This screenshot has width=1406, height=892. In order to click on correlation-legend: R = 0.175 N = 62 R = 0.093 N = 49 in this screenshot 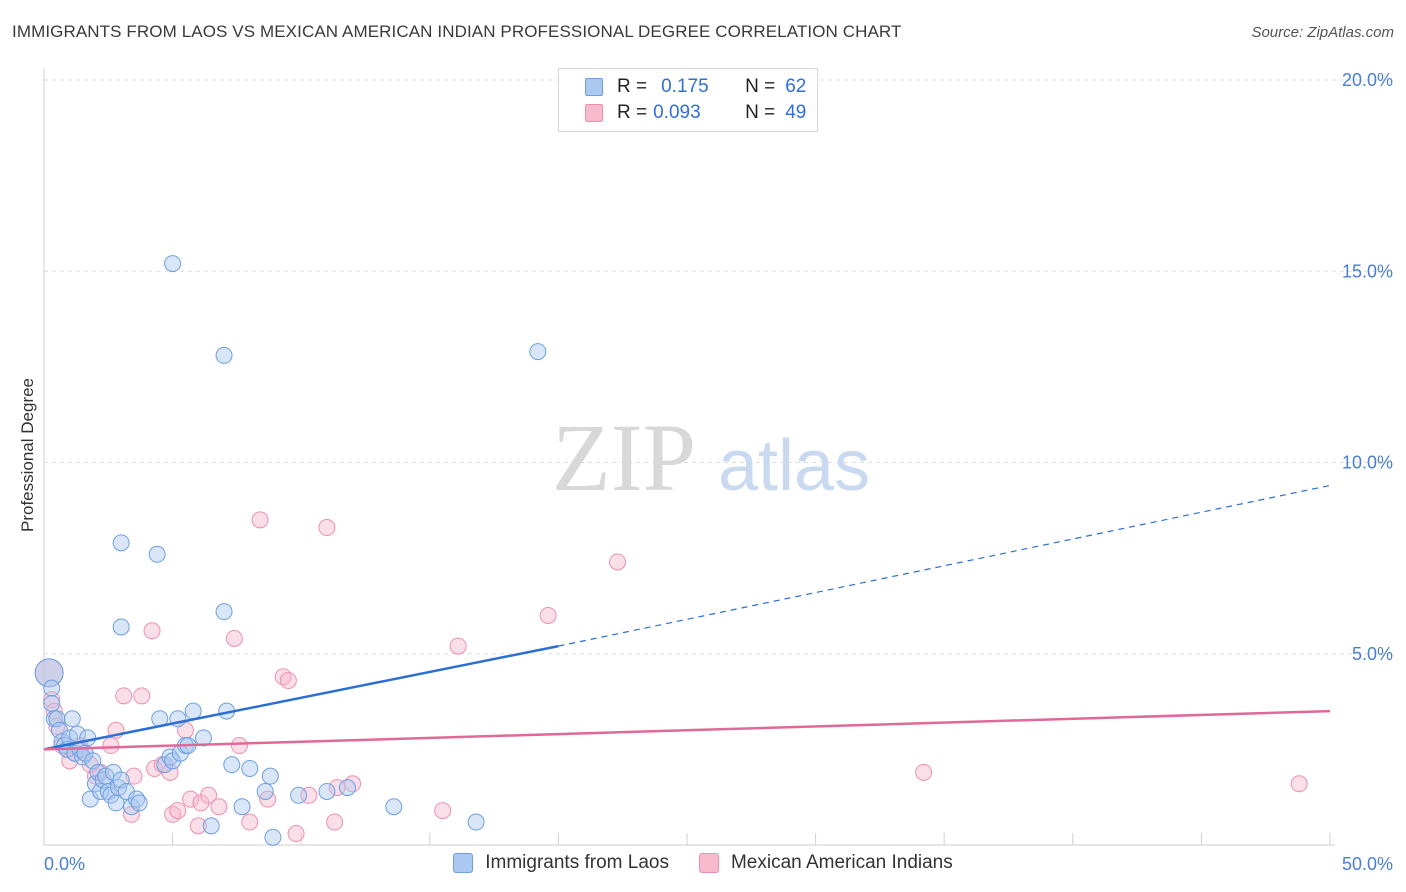, I will do `click(688, 100)`.